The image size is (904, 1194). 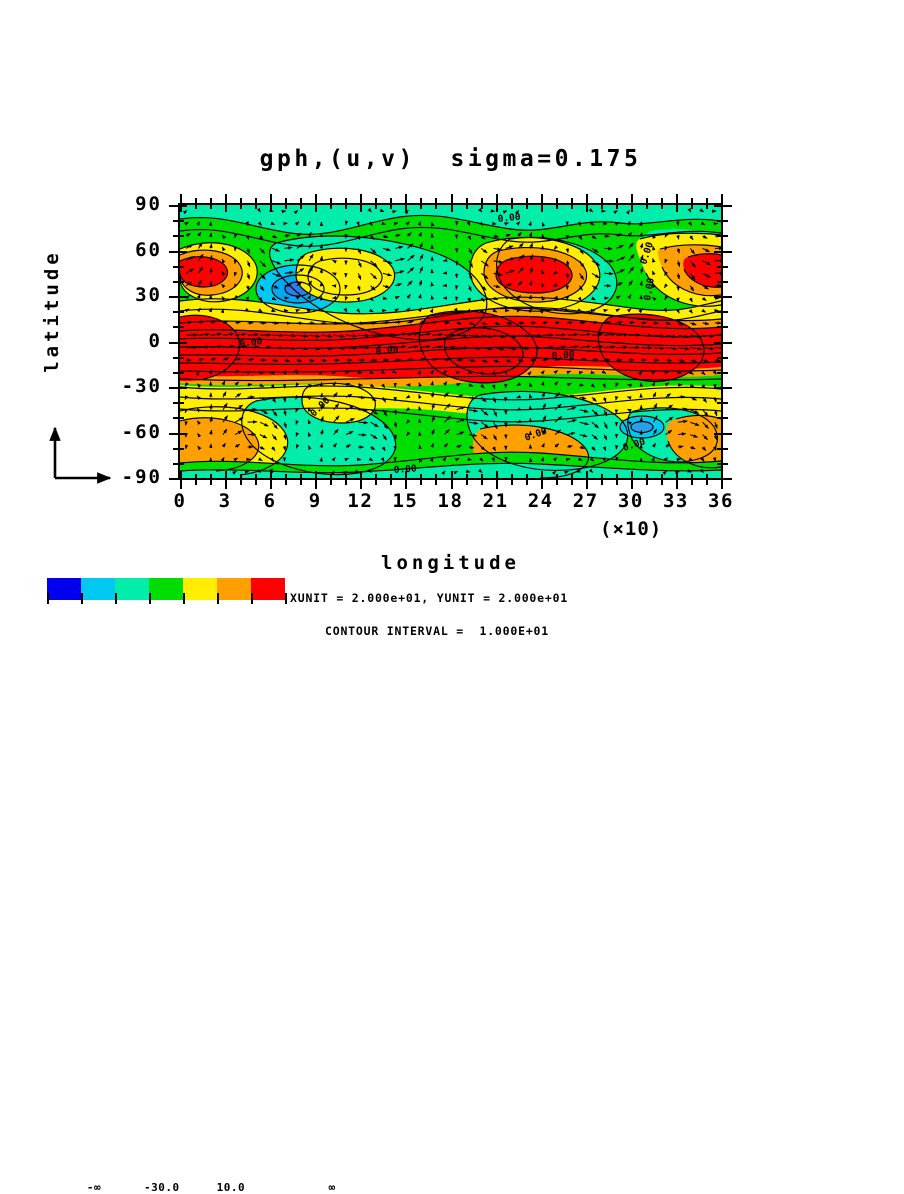 I want to click on x-tick-label: 36, so click(x=721, y=501).